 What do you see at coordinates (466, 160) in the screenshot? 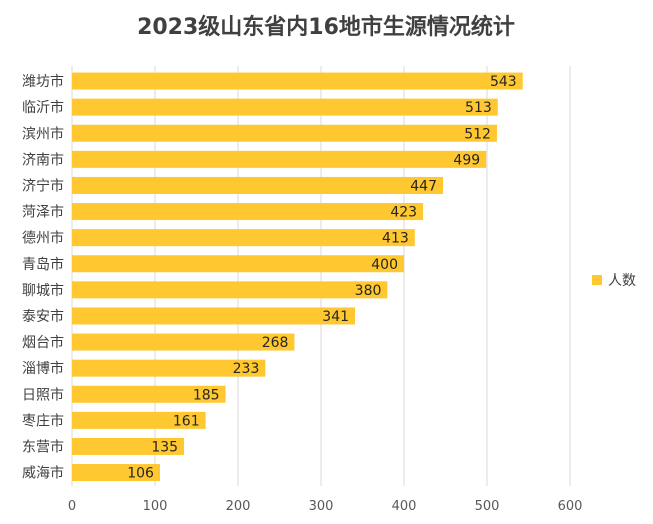
I see `data-label: 499` at bounding box center [466, 160].